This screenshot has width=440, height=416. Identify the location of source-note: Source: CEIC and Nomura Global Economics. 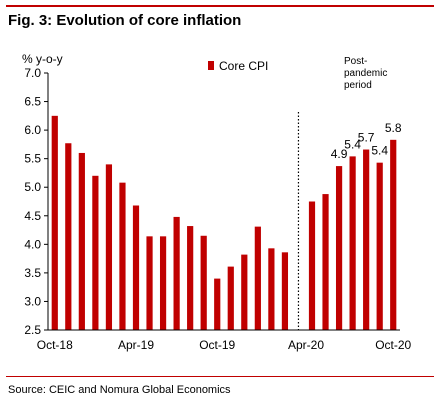
(119, 390).